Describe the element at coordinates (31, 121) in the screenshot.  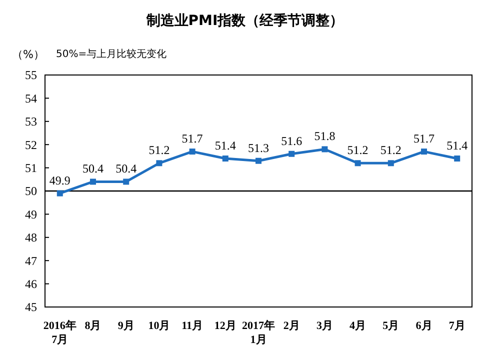
I see `y-tick-label: 53` at that location.